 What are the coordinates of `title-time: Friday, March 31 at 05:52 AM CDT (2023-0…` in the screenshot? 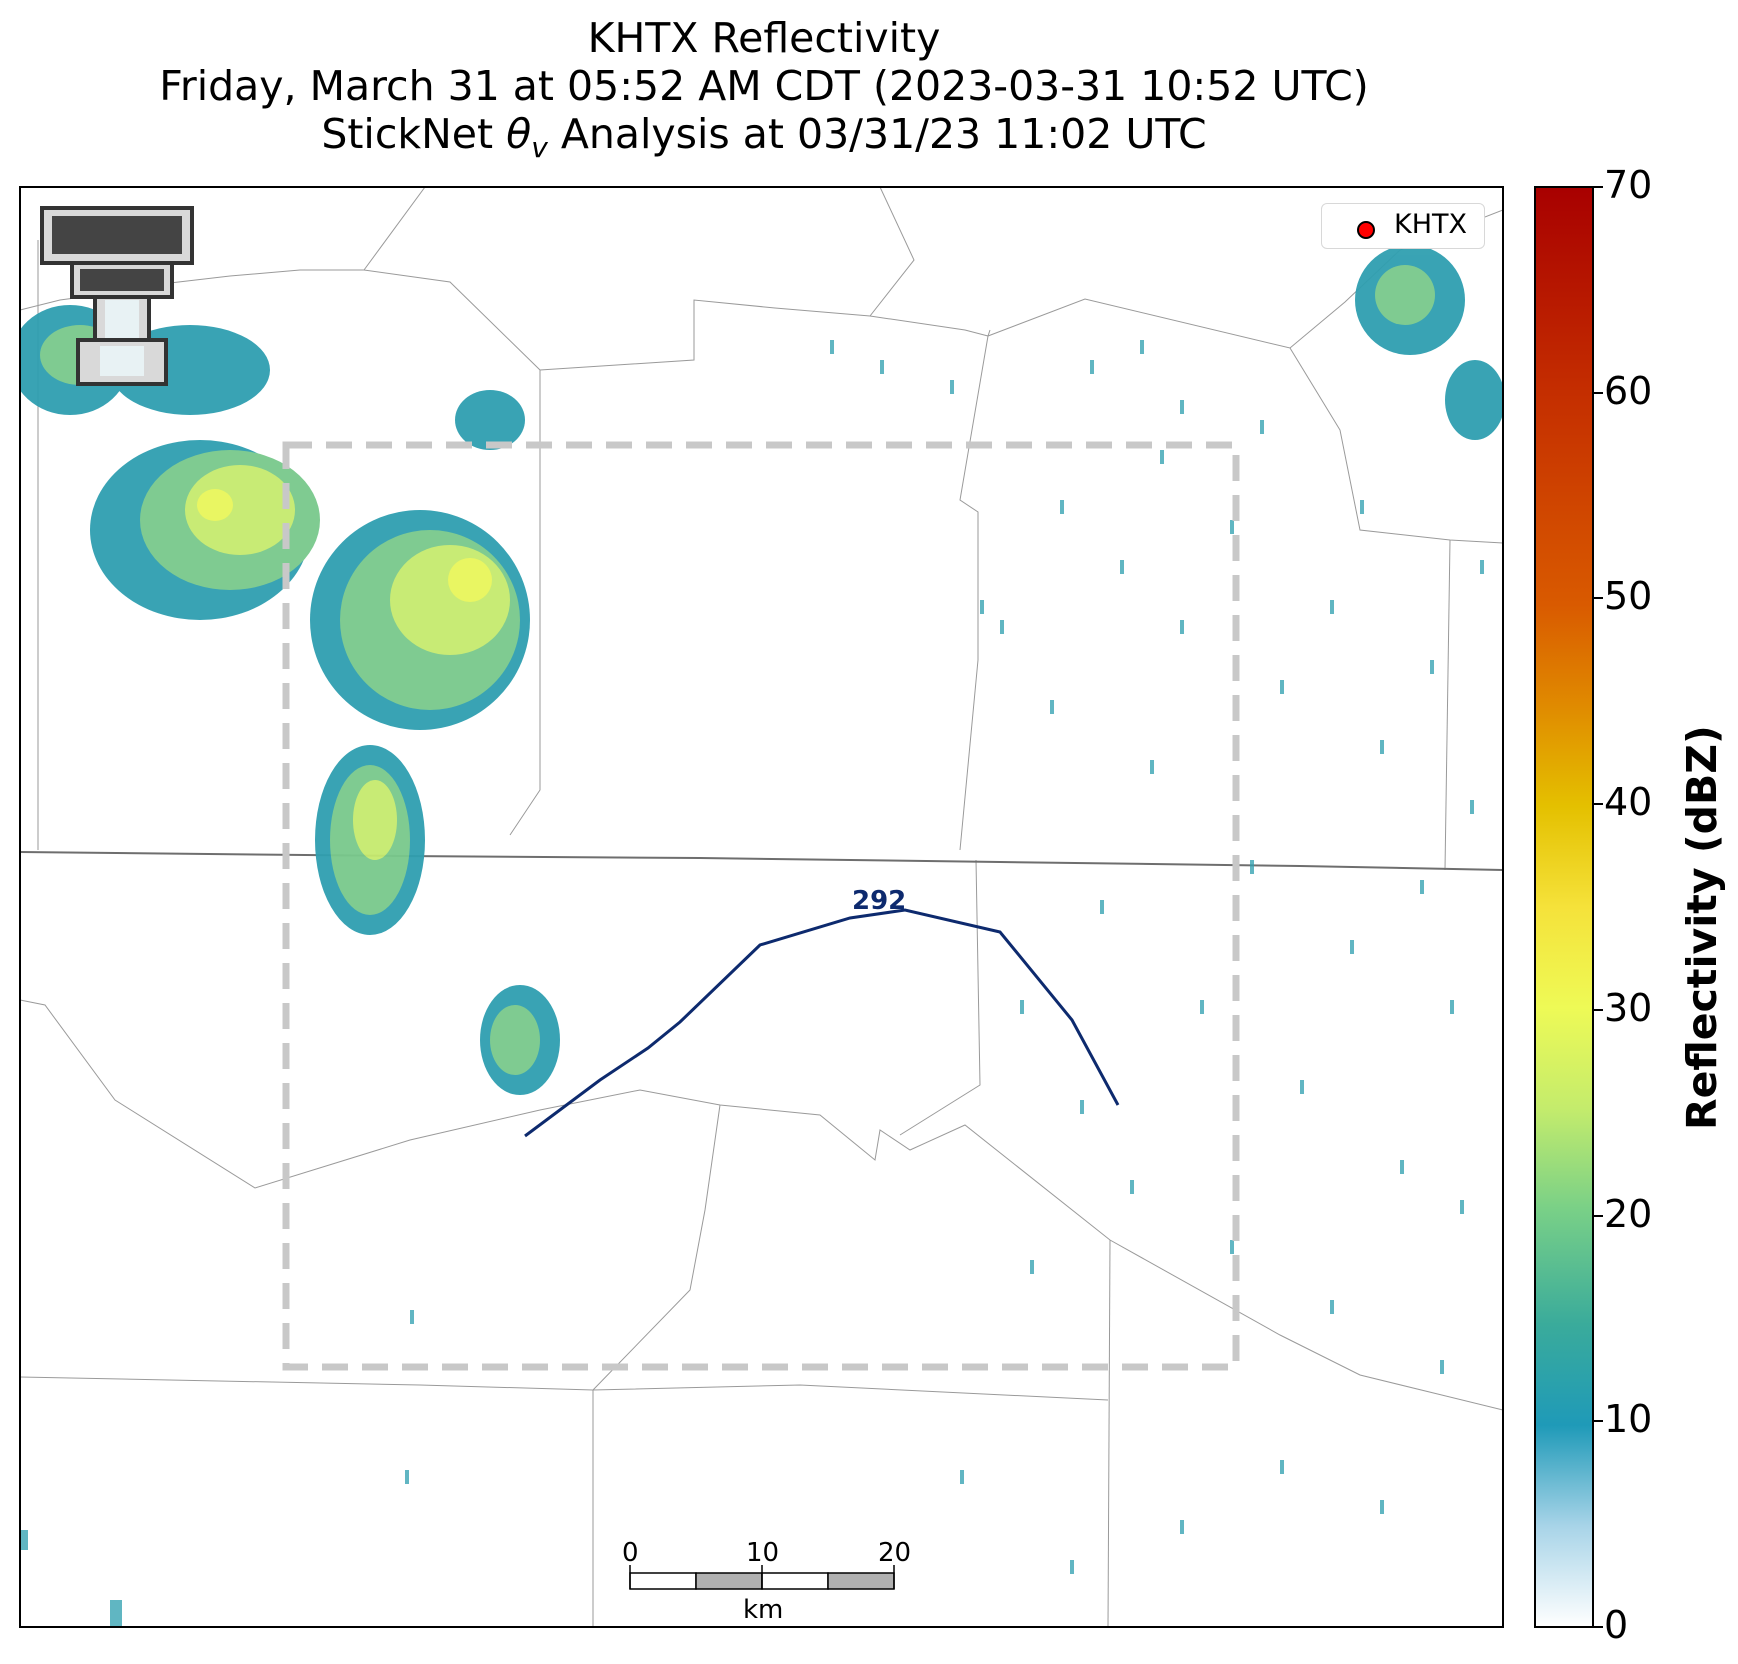 It's located at (764, 86).